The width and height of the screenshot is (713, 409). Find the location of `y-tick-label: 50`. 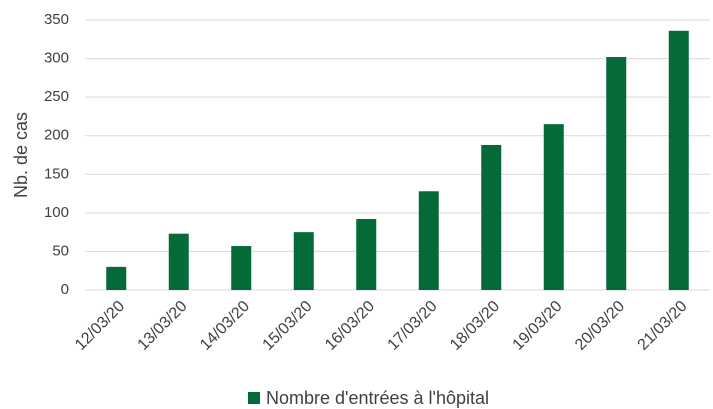

y-tick-label: 50 is located at coordinates (60, 250).